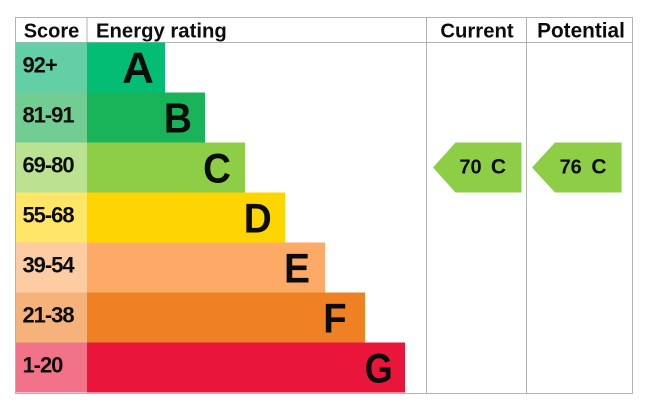 The height and width of the screenshot is (414, 658). What do you see at coordinates (297, 267) in the screenshot?
I see `svg-text: E` at bounding box center [297, 267].